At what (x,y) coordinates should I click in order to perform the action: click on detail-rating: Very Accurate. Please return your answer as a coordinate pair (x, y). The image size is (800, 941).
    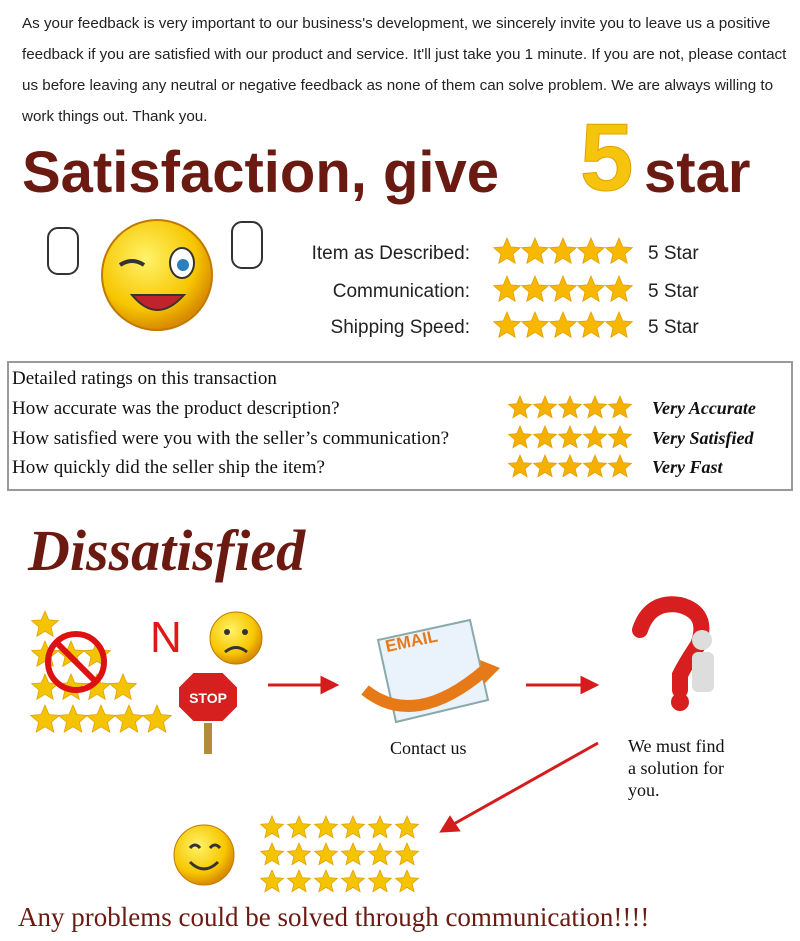
    Looking at the image, I should click on (704, 408).